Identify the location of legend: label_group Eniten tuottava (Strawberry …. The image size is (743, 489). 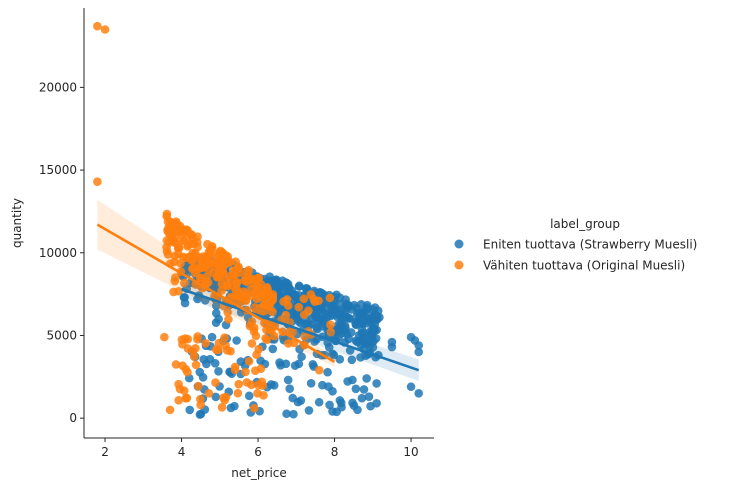
(575, 245).